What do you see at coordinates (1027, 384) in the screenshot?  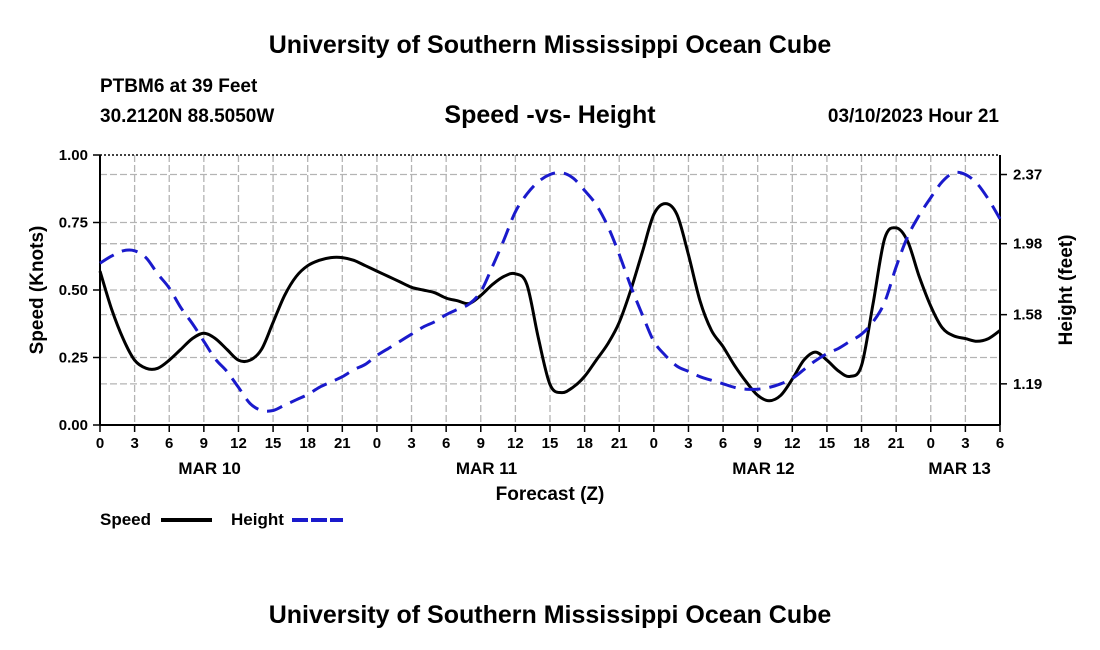 I see `y2-tick-label: 1.19` at bounding box center [1027, 384].